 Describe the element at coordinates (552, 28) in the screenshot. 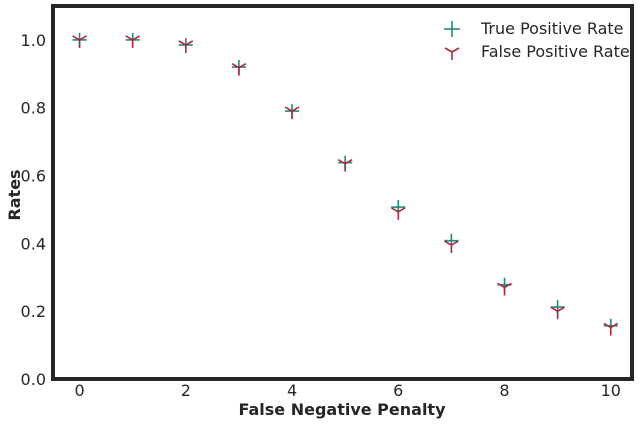

I see `legend-label: True Positive Rate` at that location.